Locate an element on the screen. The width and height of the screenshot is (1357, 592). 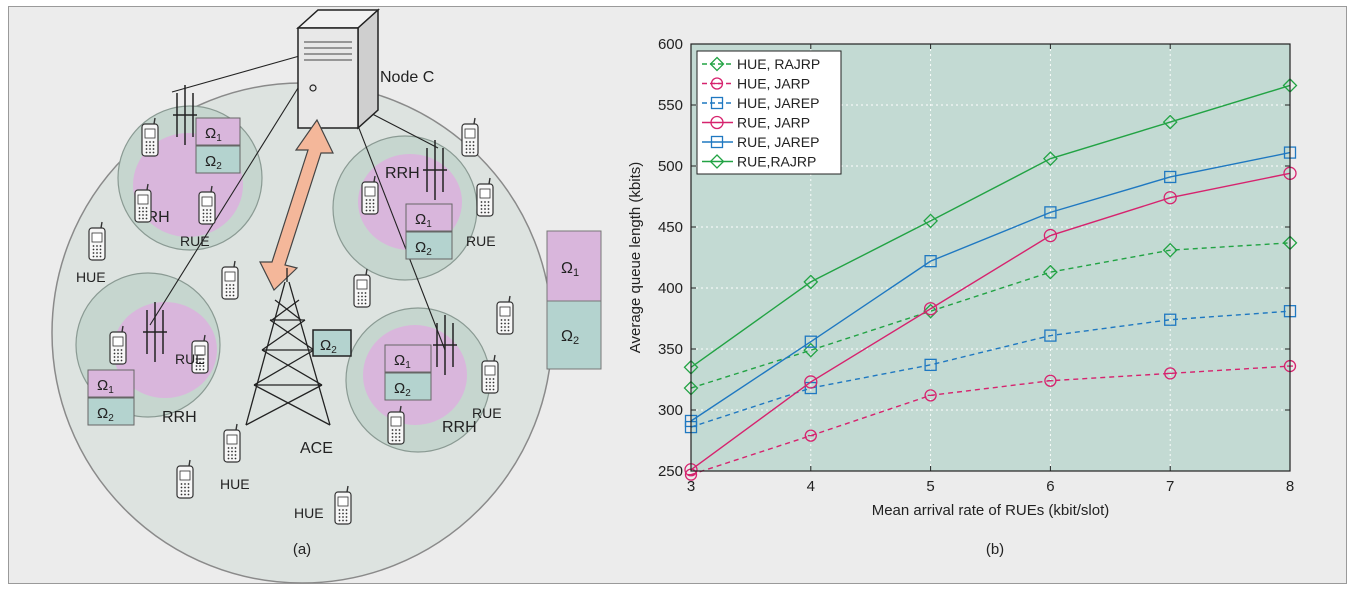
x-tick-label: 8 is located at coordinates (1290, 486).